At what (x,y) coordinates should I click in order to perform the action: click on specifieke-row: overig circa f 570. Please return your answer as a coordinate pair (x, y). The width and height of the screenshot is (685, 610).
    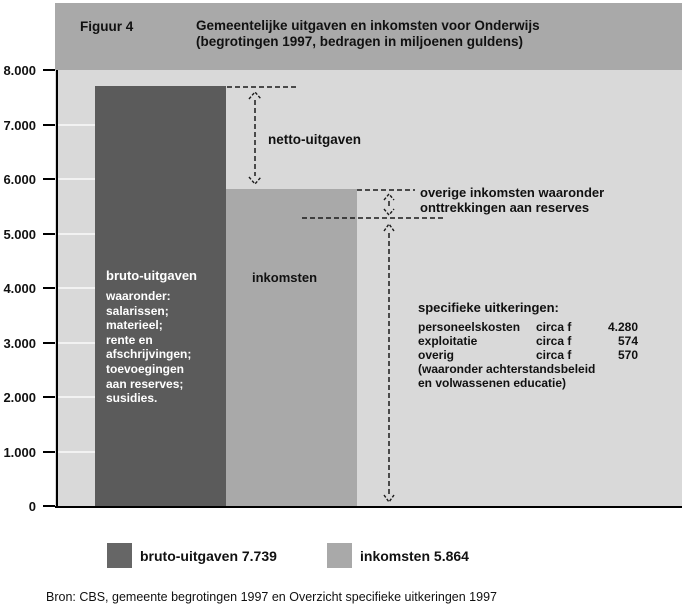
    Looking at the image, I should click on (528, 355).